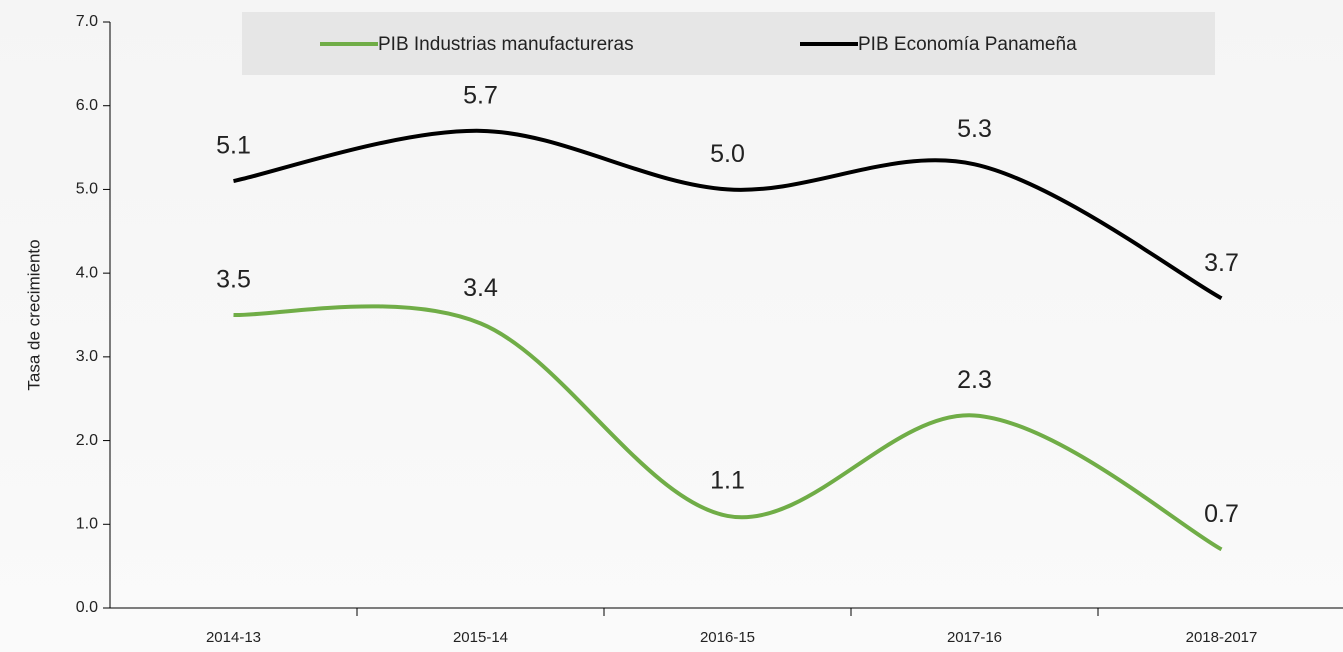  I want to click on legend-box, so click(728, 43).